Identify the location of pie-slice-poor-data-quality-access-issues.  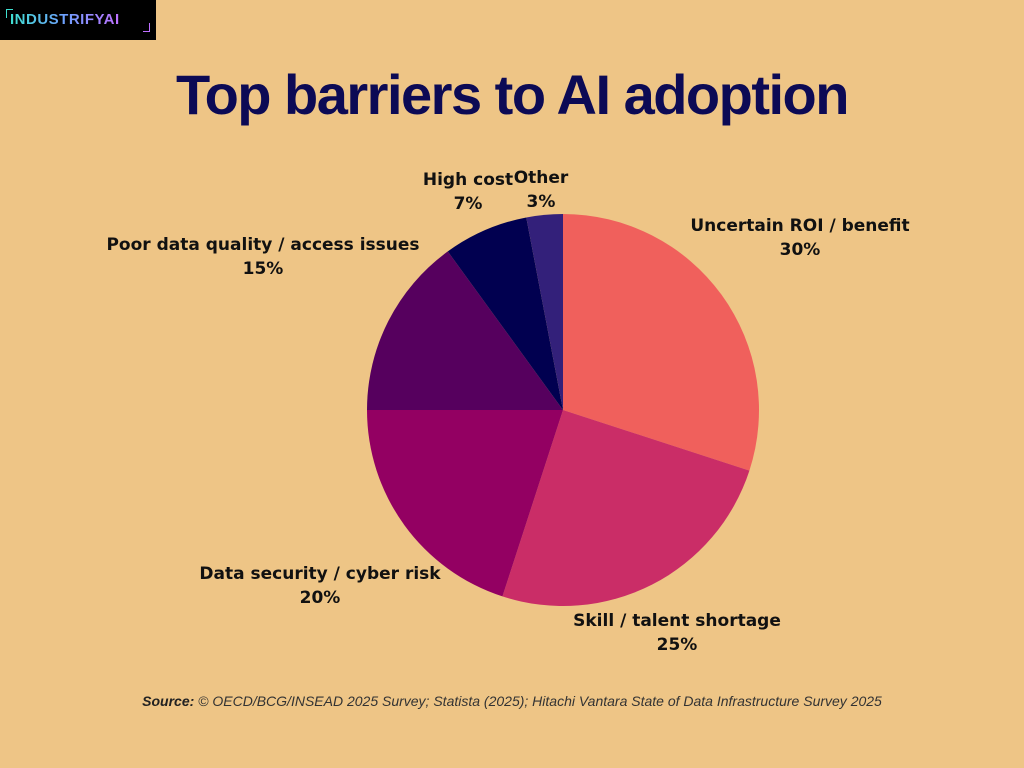
(465, 330).